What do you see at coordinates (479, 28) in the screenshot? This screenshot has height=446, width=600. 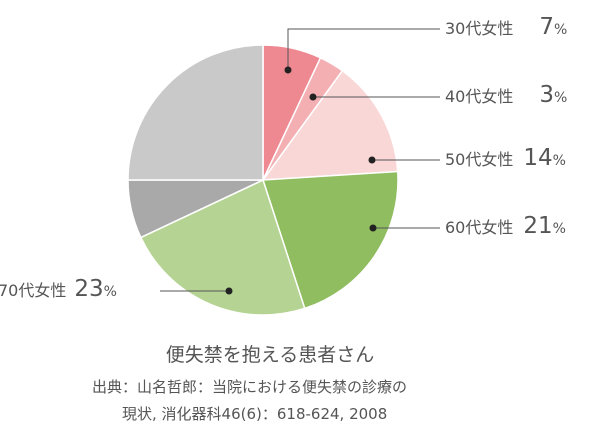 I see `slice-label: 30代女性` at bounding box center [479, 28].